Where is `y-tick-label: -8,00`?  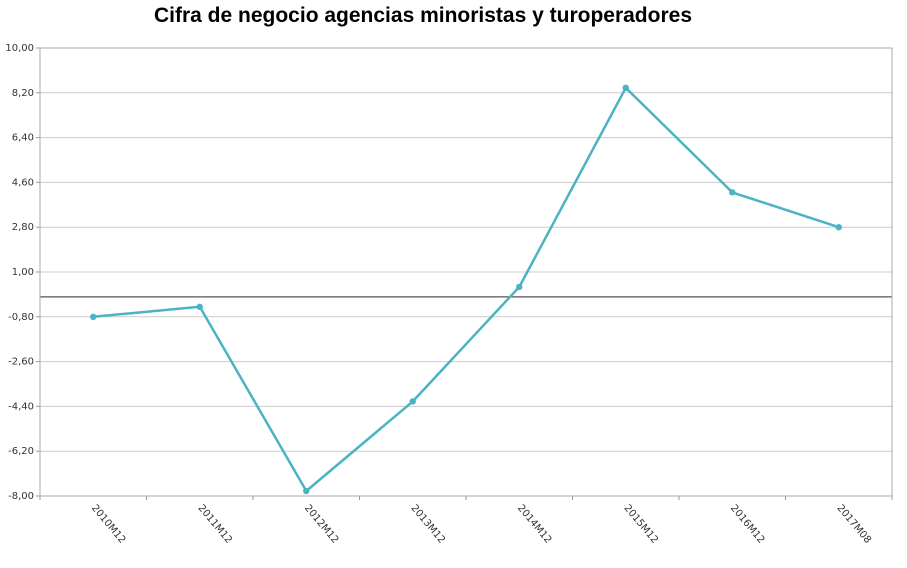 y-tick-label: -8,00 is located at coordinates (21, 496).